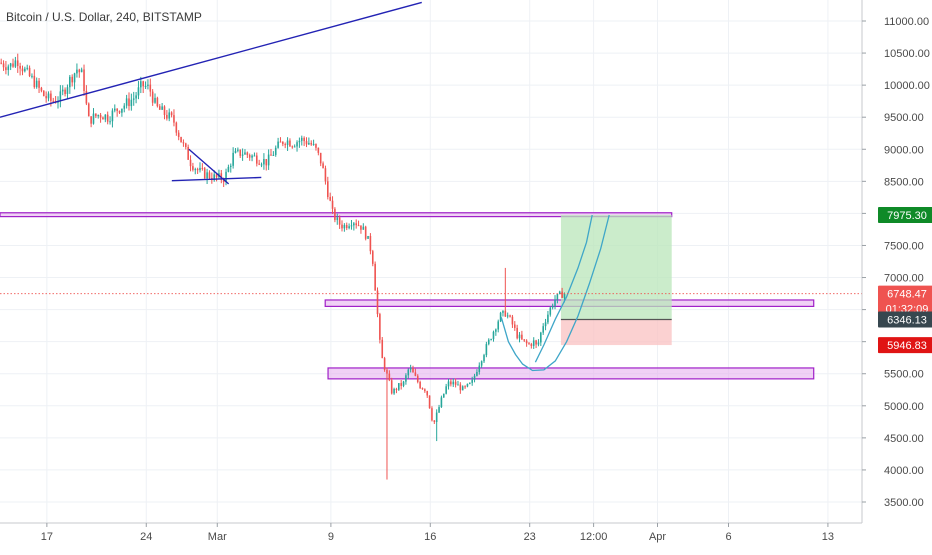 The height and width of the screenshot is (555, 932). Describe the element at coordinates (530, 537) in the screenshot. I see `time-tick-label: 23` at that location.